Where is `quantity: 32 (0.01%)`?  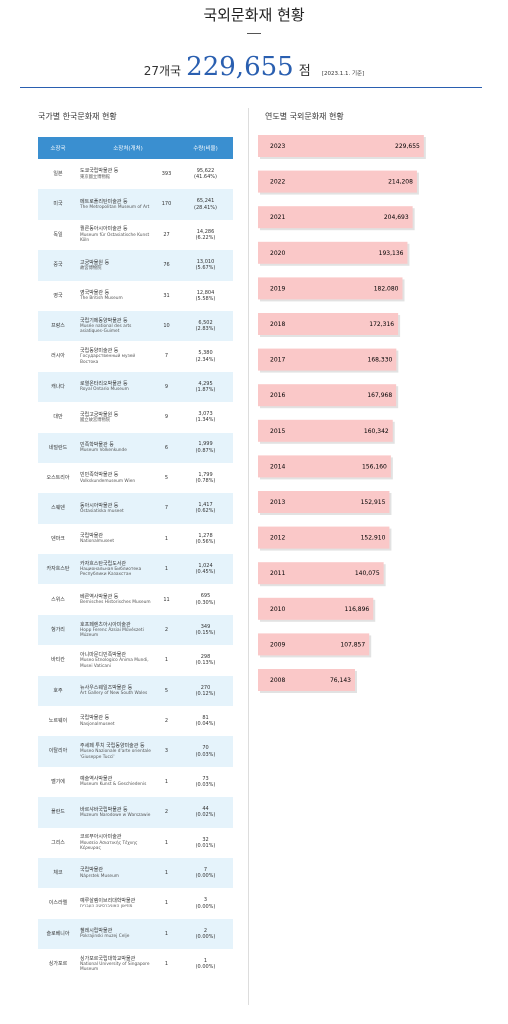
quantity: 32 (0.01%) is located at coordinates (205, 843).